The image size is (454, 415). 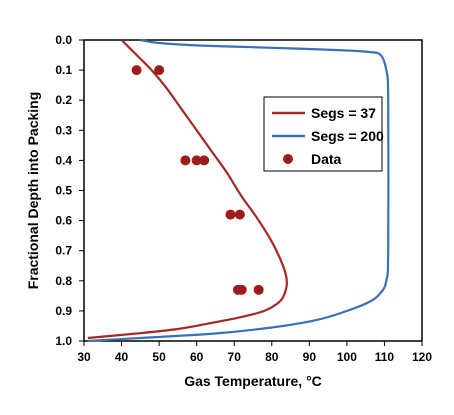 What do you see at coordinates (84, 357) in the screenshot?
I see `x-tick-label: 30` at bounding box center [84, 357].